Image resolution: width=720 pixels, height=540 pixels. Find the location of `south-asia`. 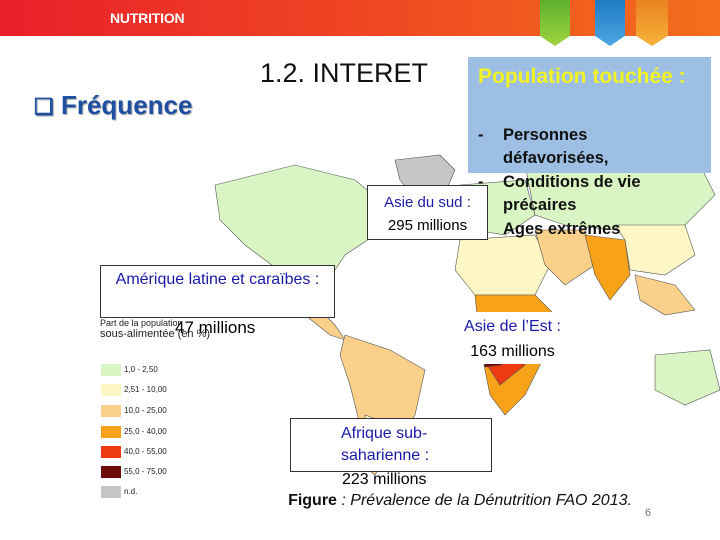

south-asia is located at coordinates (607, 267).